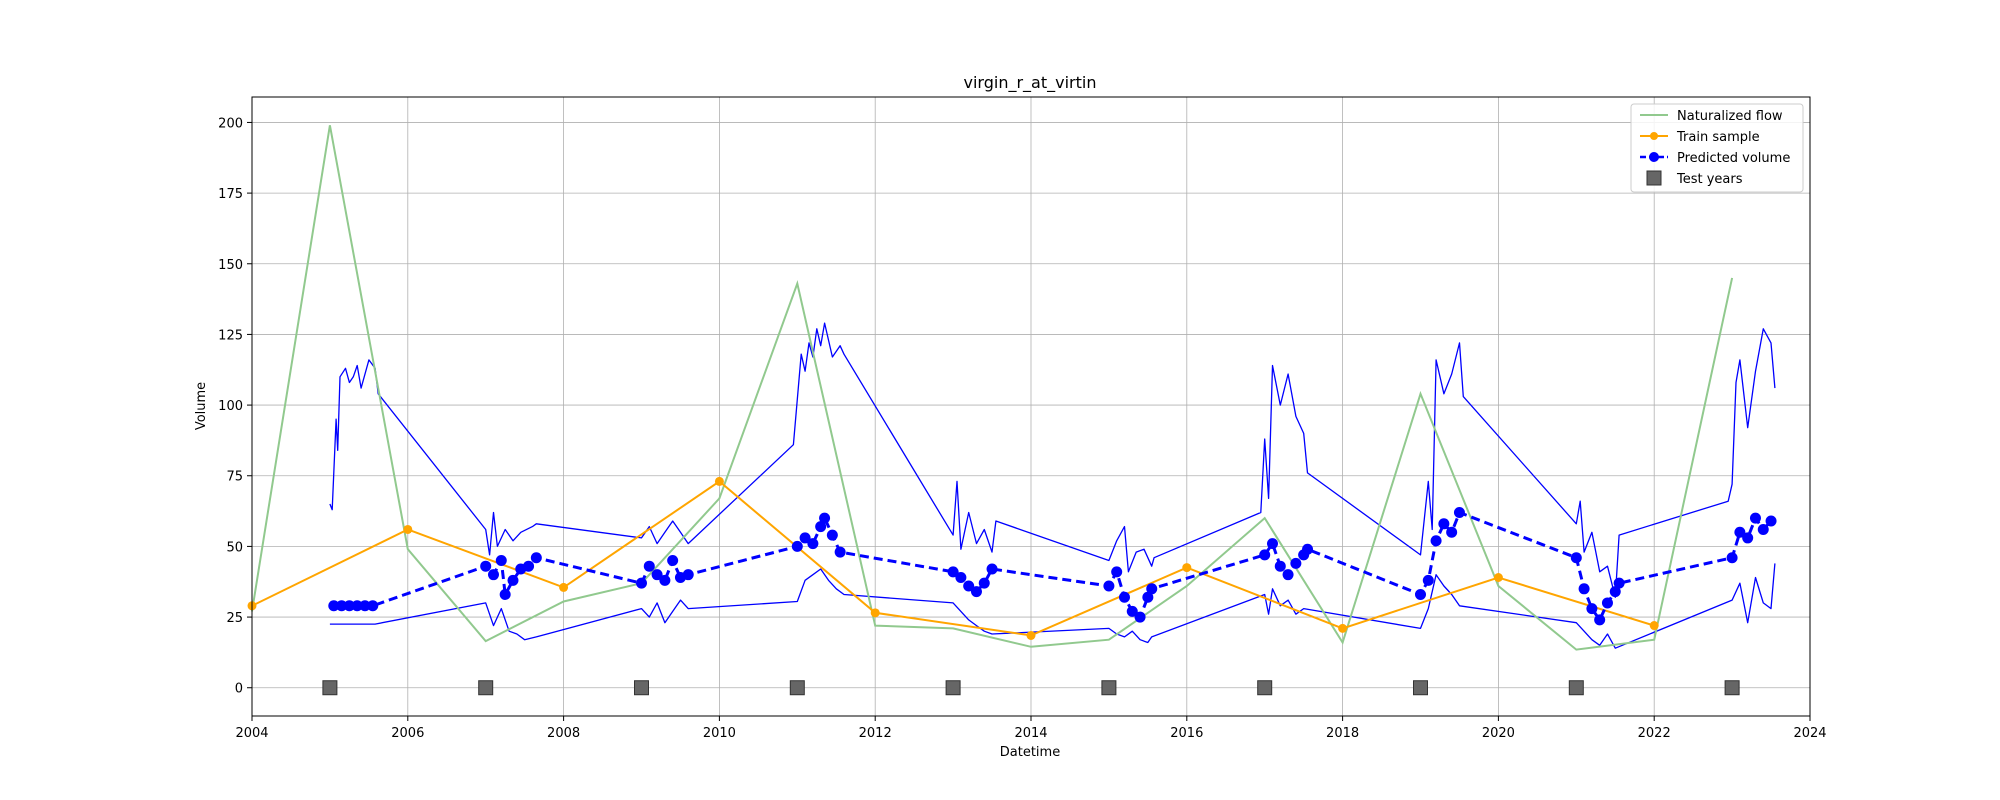 This screenshot has width=2000, height=800. I want to click on y-axis-title: Volume, so click(201, 406).